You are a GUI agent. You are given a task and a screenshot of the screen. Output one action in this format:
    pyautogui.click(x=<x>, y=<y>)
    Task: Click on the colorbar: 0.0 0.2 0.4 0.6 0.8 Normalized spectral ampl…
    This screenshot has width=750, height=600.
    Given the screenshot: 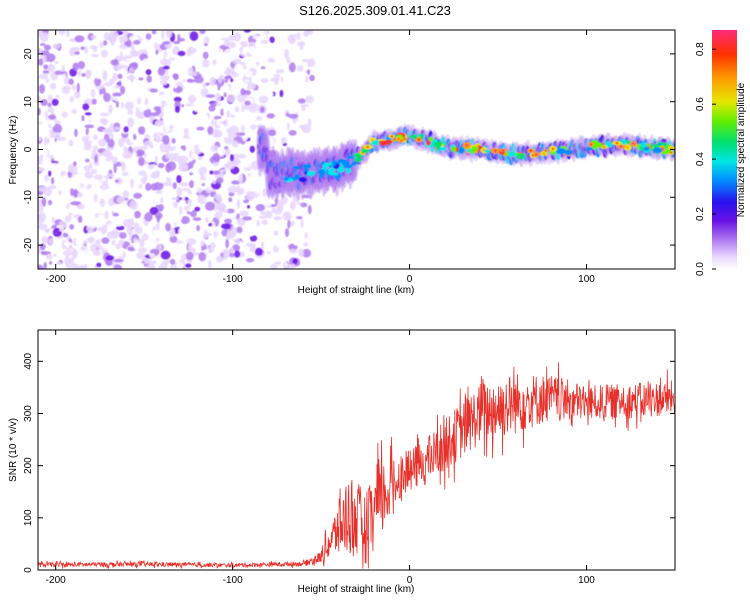 What is the action you would take?
    pyautogui.click(x=721, y=153)
    